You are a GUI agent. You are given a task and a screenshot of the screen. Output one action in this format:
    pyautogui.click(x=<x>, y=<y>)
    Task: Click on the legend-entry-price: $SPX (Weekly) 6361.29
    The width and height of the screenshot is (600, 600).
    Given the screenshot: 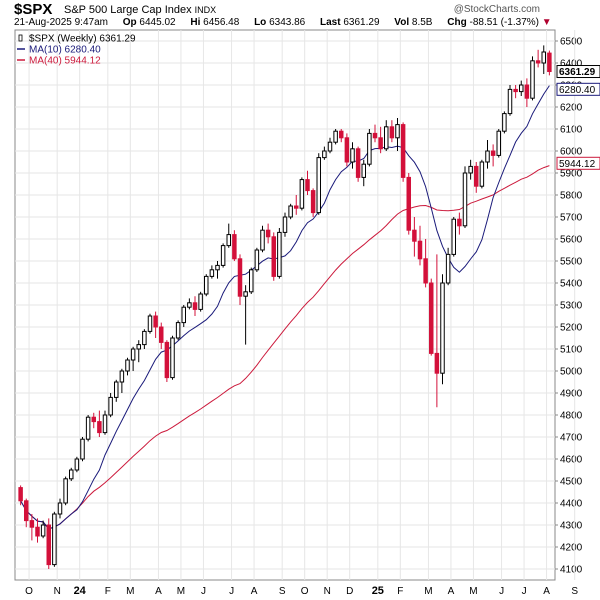 What is the action you would take?
    pyautogui.click(x=82, y=39)
    